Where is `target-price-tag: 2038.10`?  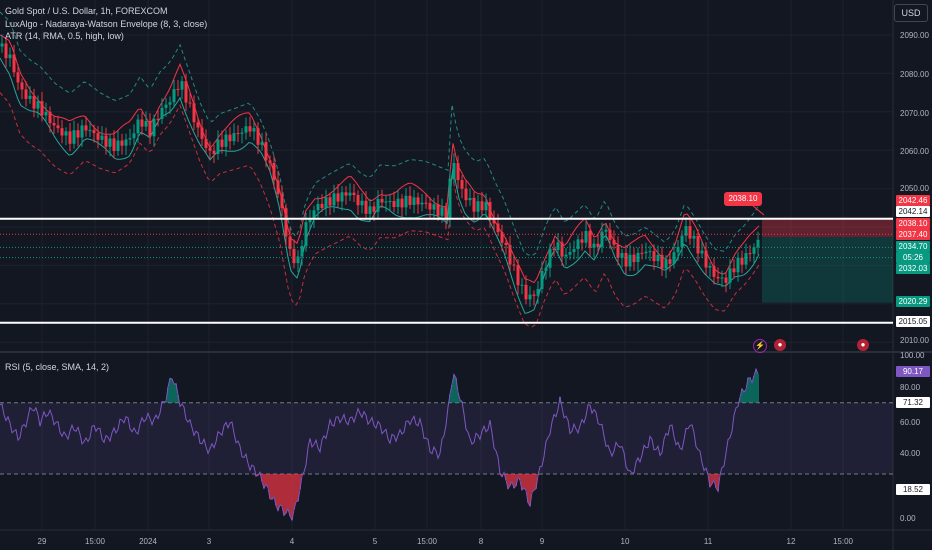 target-price-tag: 2038.10 is located at coordinates (913, 223).